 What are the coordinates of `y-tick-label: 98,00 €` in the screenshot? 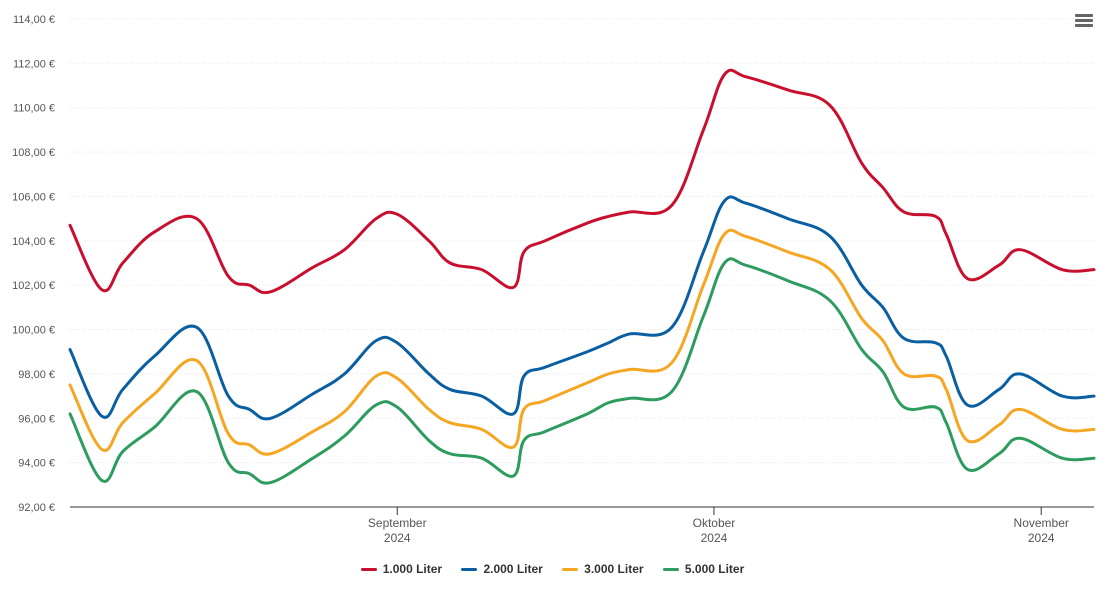 It's located at (36, 375).